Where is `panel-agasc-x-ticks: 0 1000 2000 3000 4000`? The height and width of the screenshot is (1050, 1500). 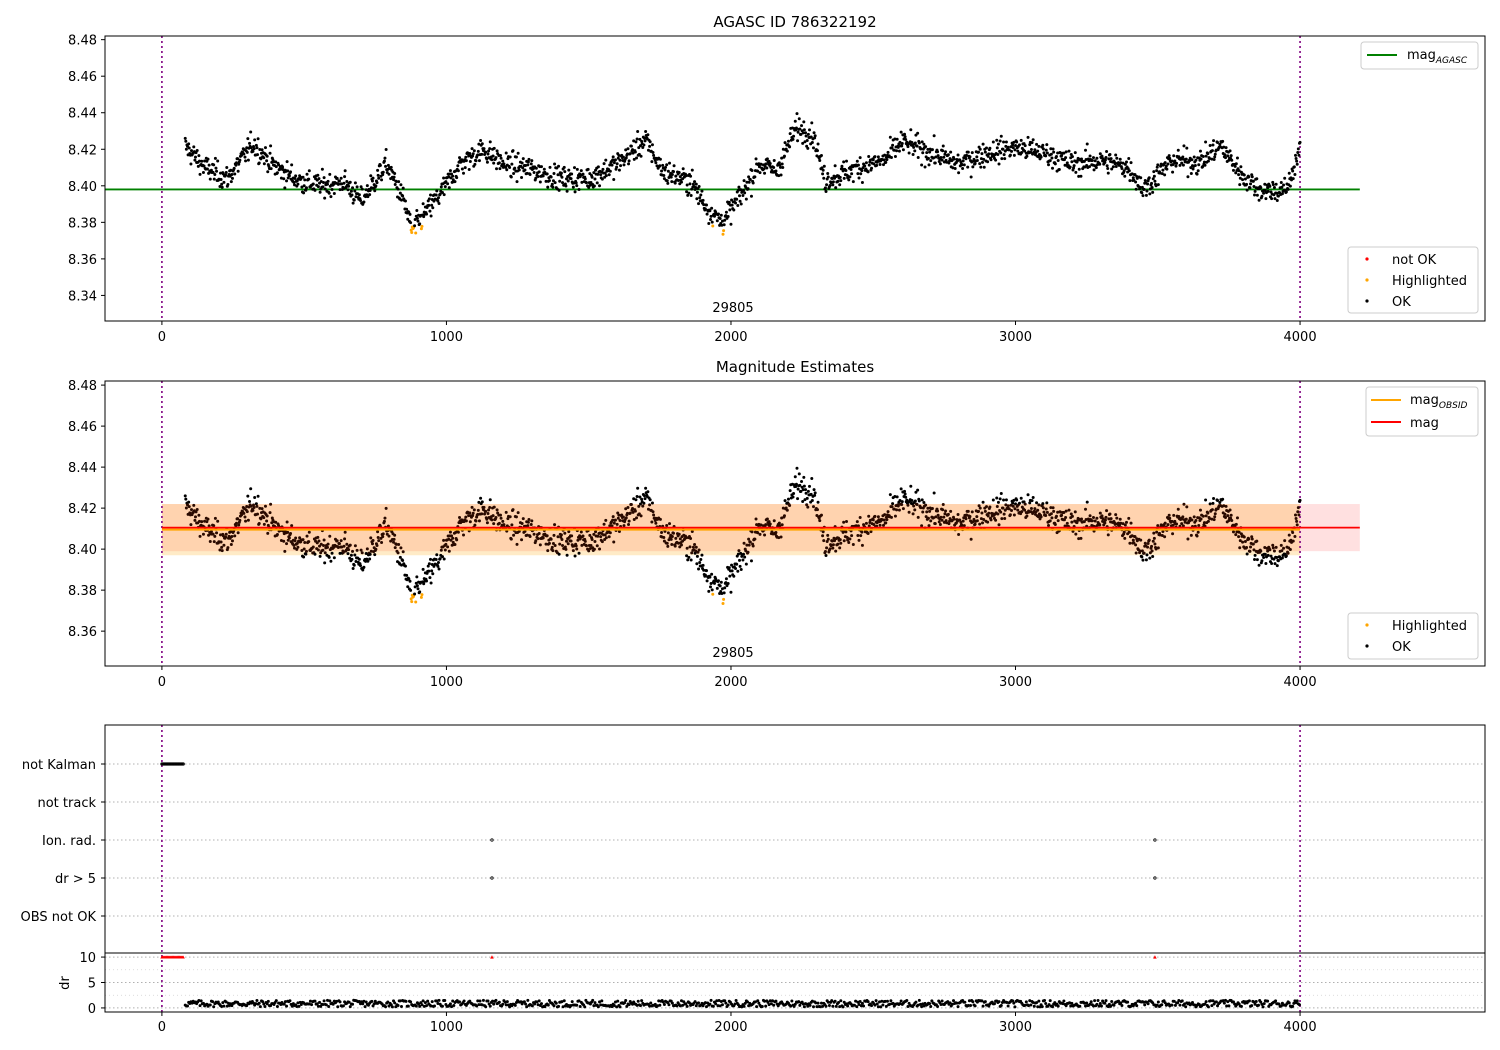 panel-agasc-x-ticks: 0 1000 2000 3000 4000 is located at coordinates (737, 337).